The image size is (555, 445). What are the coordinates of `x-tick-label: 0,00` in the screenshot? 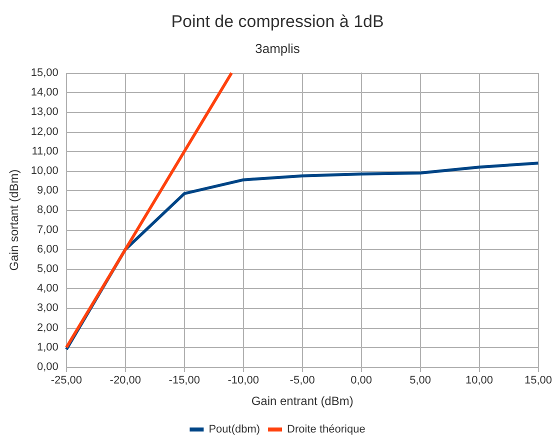 It's located at (361, 380).